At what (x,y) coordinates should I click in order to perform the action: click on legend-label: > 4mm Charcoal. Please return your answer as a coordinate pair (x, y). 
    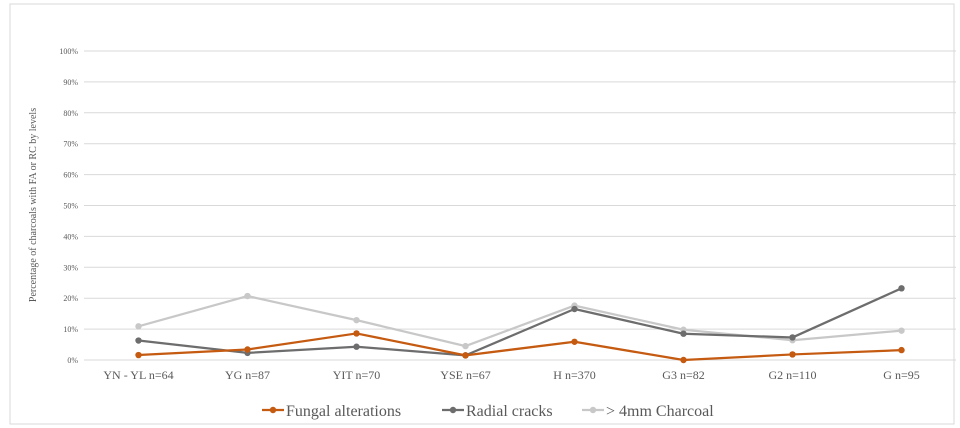
    Looking at the image, I should click on (660, 411).